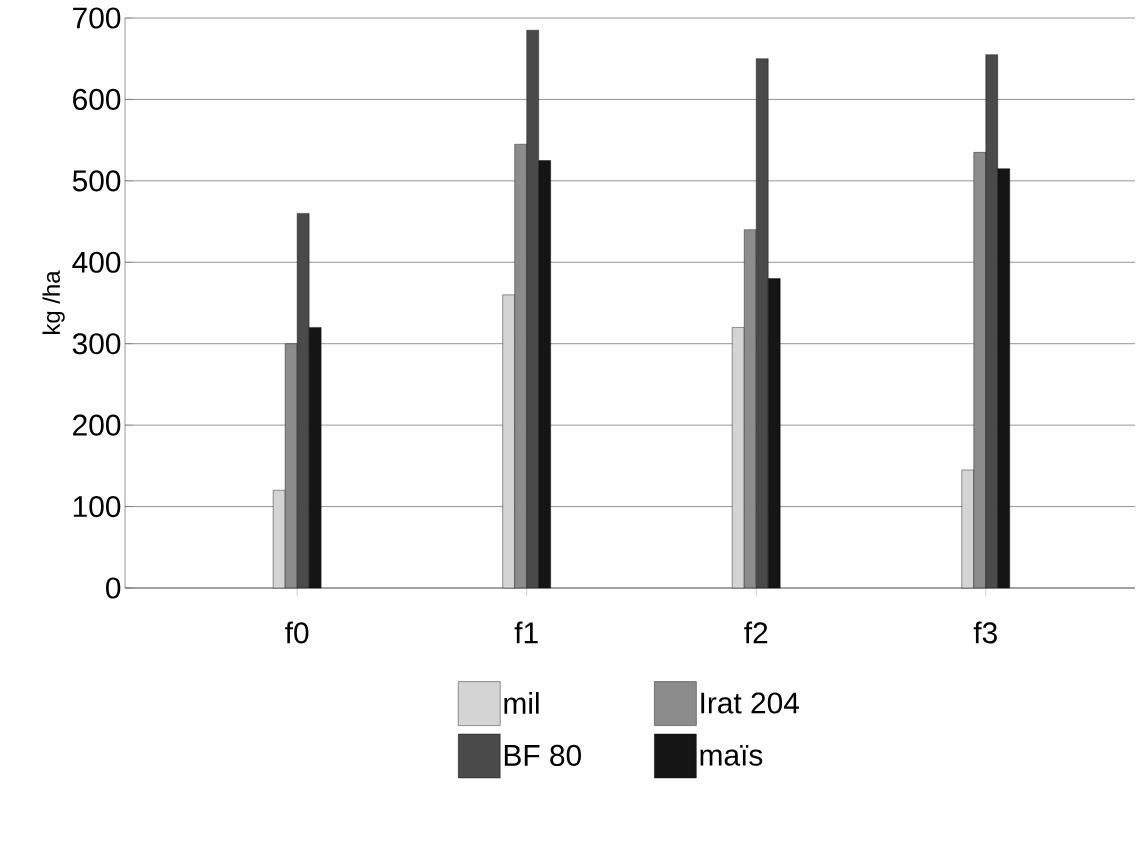 This screenshot has width=1136, height=858. I want to click on legend-label: mil, so click(521, 703).